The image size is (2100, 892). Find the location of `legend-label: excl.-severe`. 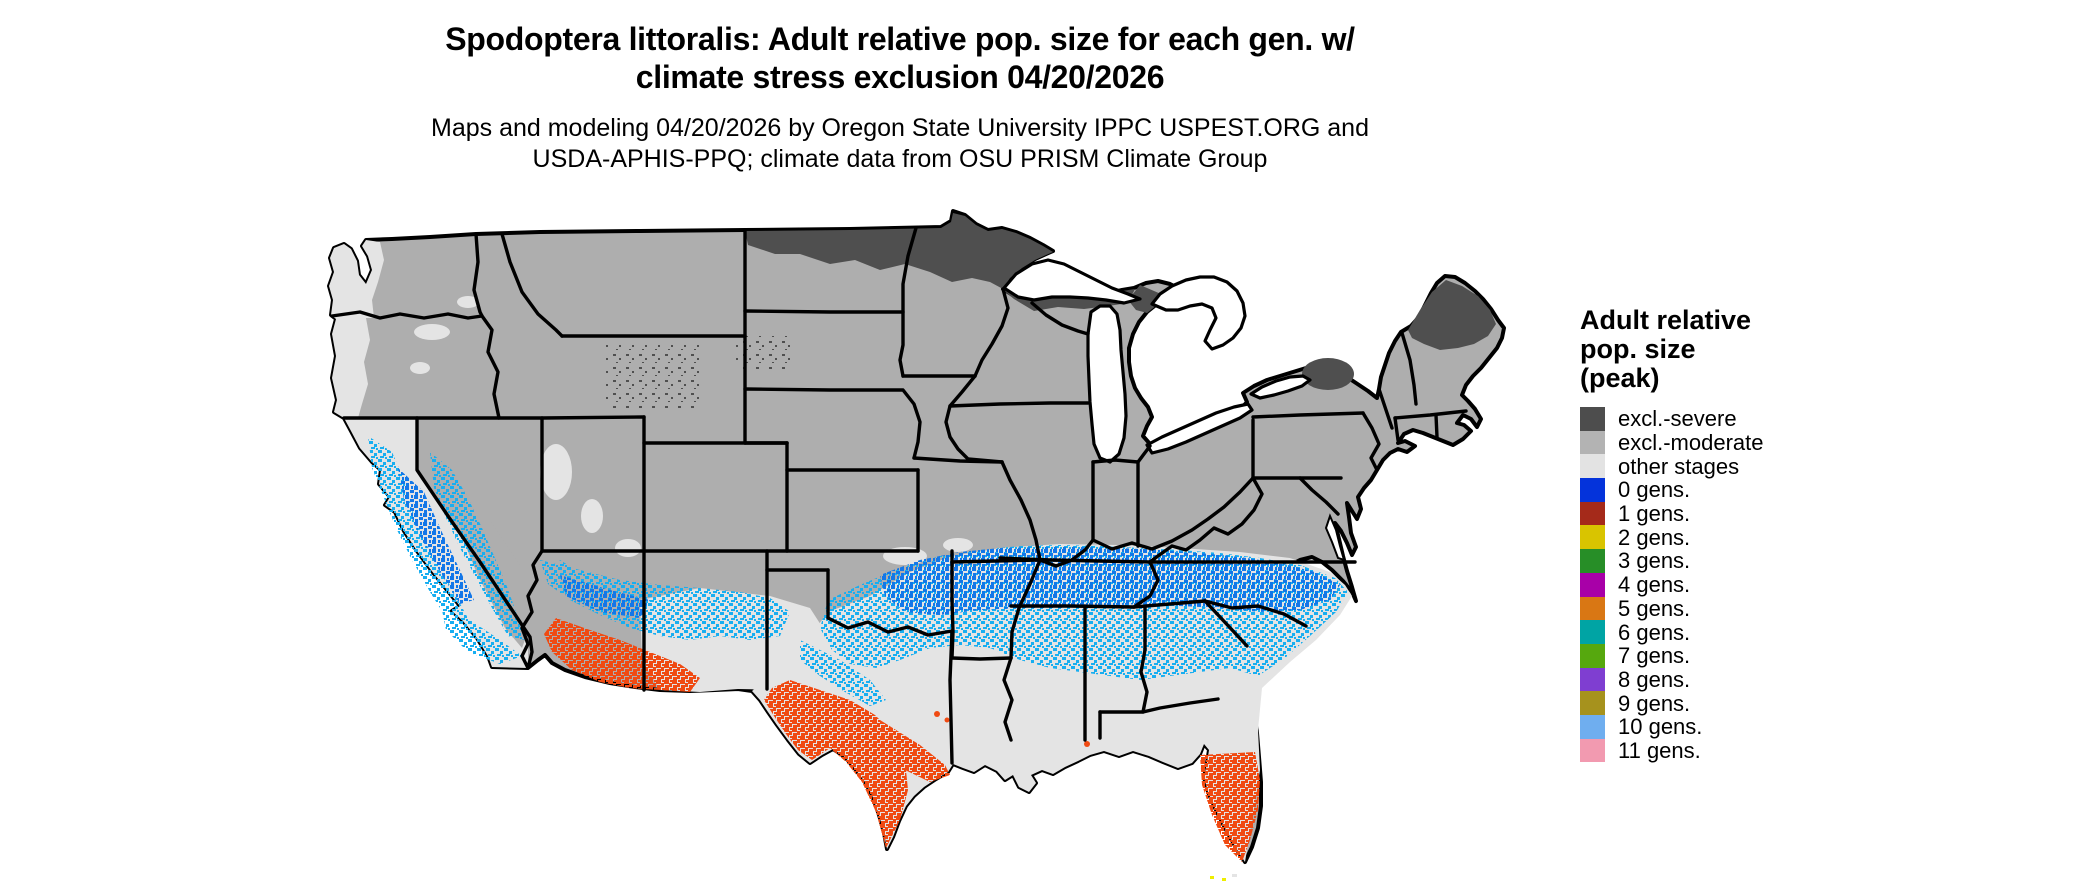

legend-label: excl.-severe is located at coordinates (1677, 419).